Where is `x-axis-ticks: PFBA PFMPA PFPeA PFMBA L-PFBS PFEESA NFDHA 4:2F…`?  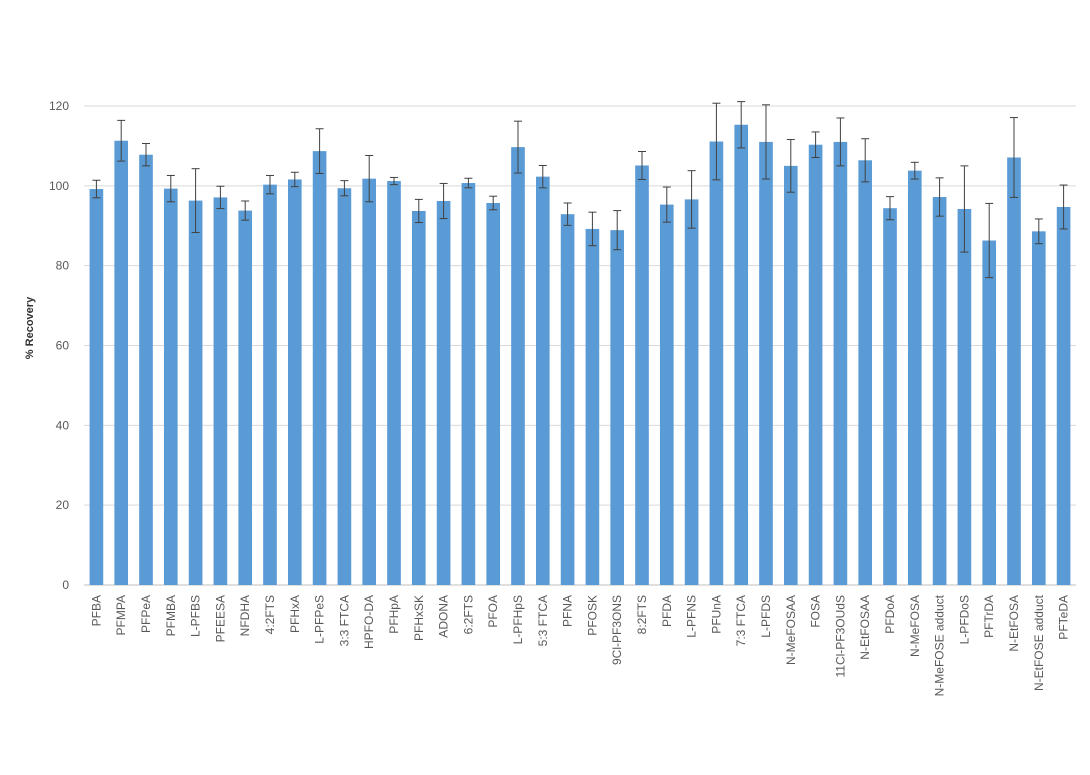
x-axis-ticks: PFBA PFMPA PFPeA PFMBA L-PFBS PFEESA NFDHA 4:2F… is located at coordinates (579, 645).